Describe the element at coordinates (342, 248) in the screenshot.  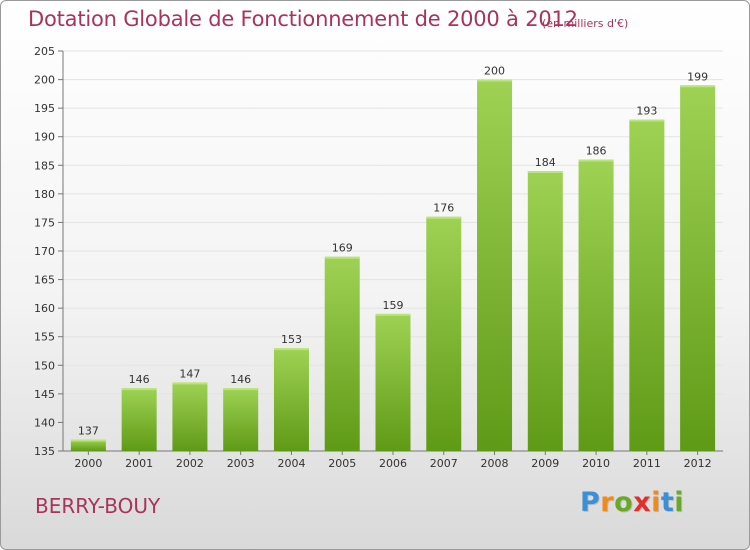
I see `data-label: 169` at that location.